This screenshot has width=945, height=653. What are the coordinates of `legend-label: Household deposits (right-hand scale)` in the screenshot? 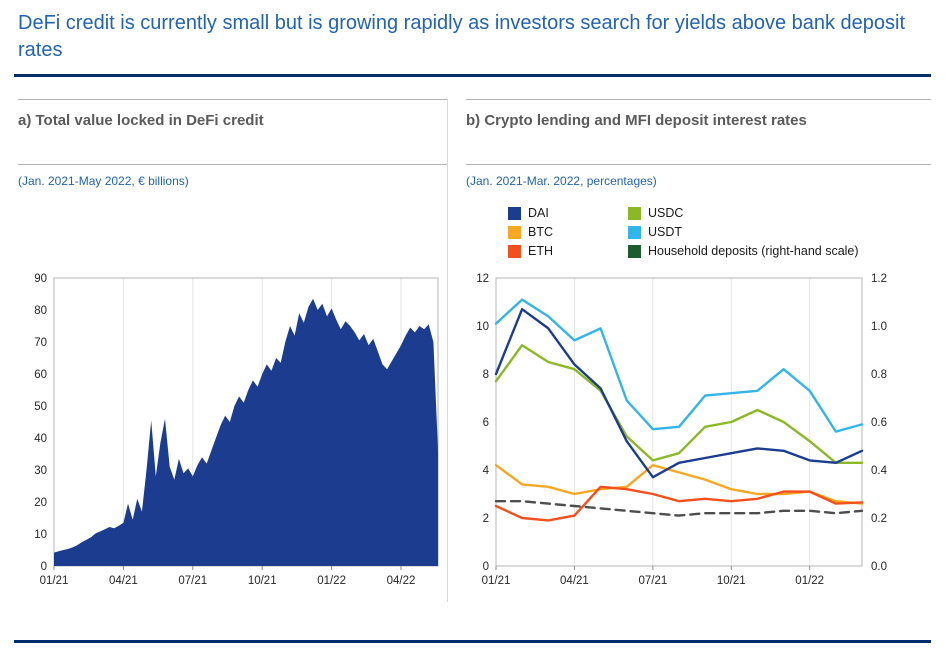 It's located at (753, 251).